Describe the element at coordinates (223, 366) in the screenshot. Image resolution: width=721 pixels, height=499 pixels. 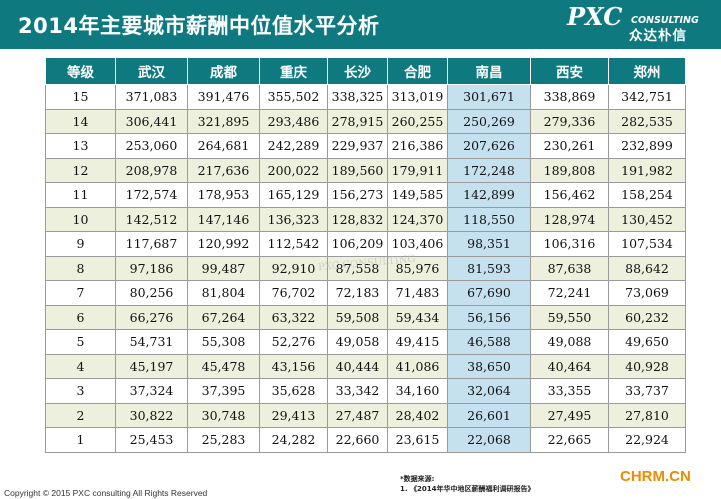
I see `salary-cell: 45,478` at that location.